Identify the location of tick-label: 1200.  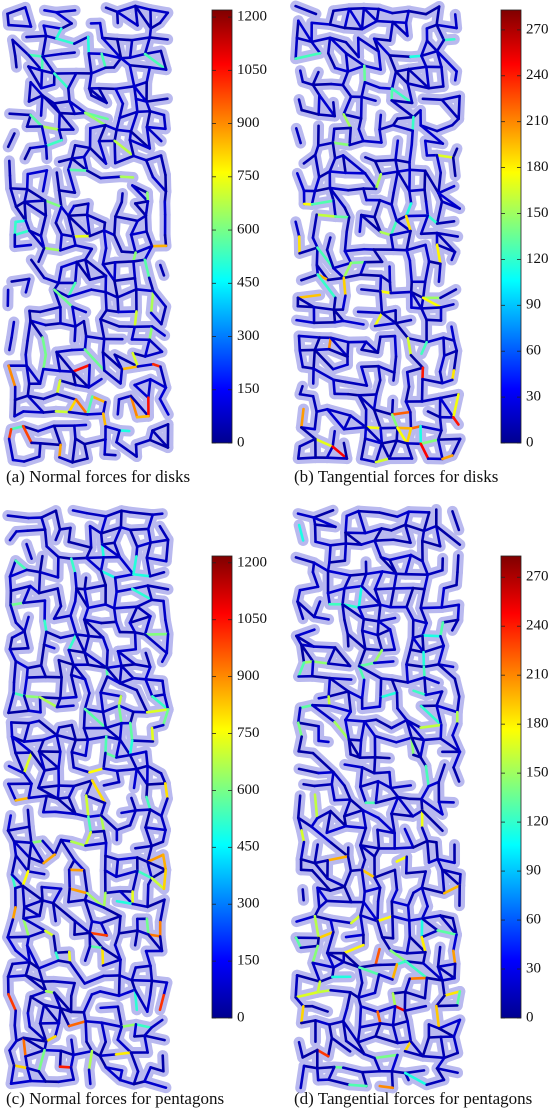
(252, 562).